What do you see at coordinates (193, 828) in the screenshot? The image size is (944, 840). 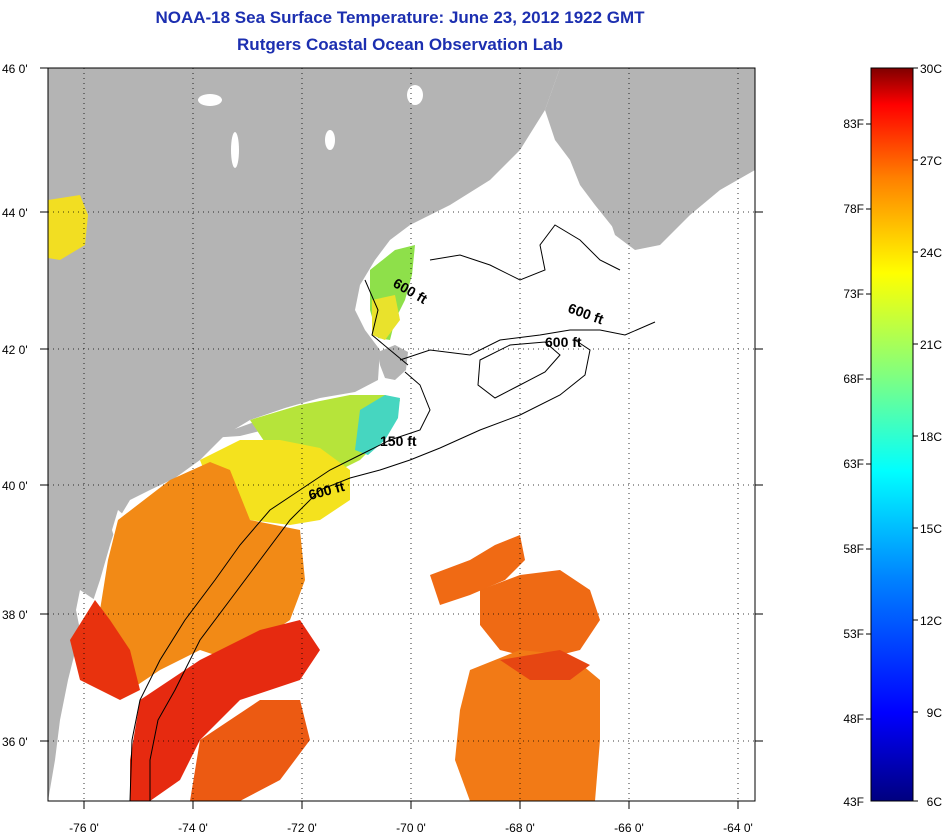 I see `lon-label-74: -74 0'` at bounding box center [193, 828].